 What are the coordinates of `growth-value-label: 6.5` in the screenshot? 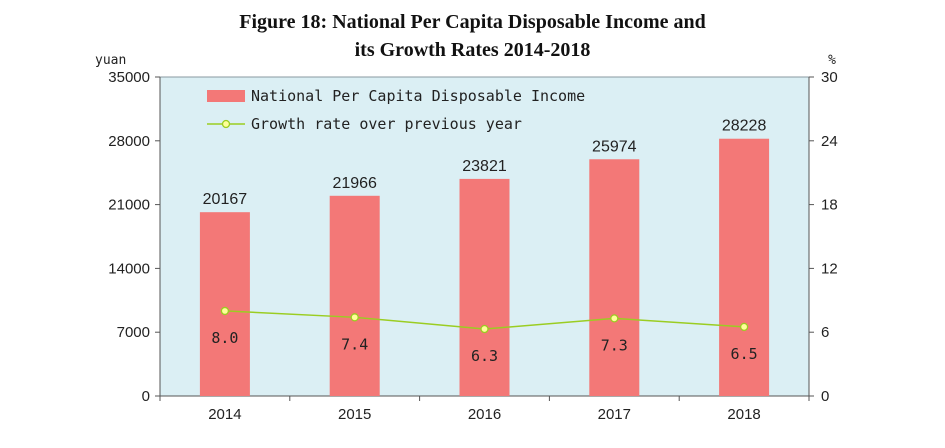 It's located at (744, 354).